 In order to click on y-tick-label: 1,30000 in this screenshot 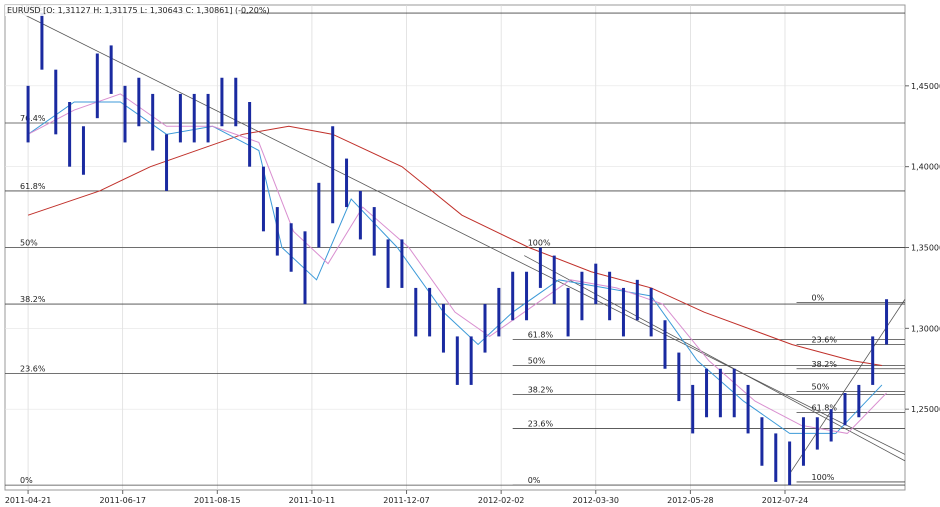, I will do `click(925, 328)`.